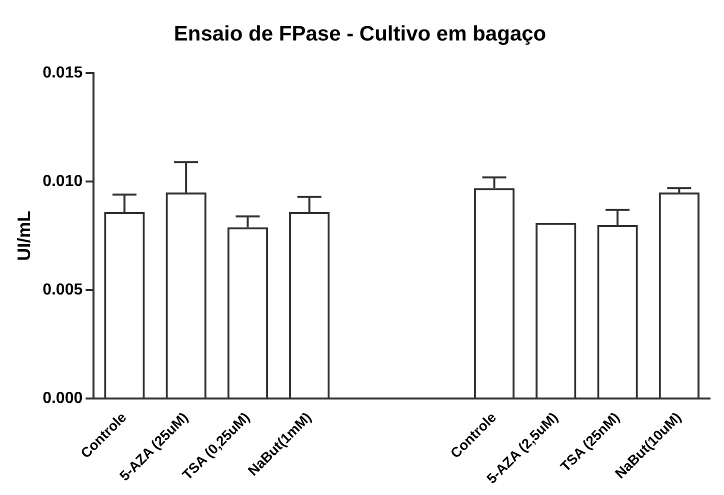  I want to click on y-tick-label: 0.000, so click(62, 398).